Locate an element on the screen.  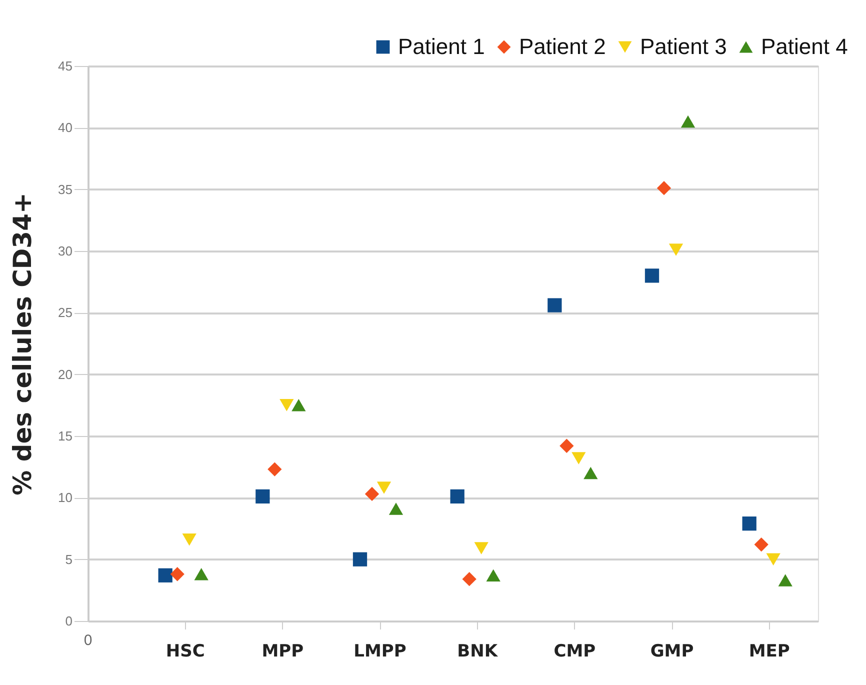
x-tick-label: CMP is located at coordinates (575, 652).